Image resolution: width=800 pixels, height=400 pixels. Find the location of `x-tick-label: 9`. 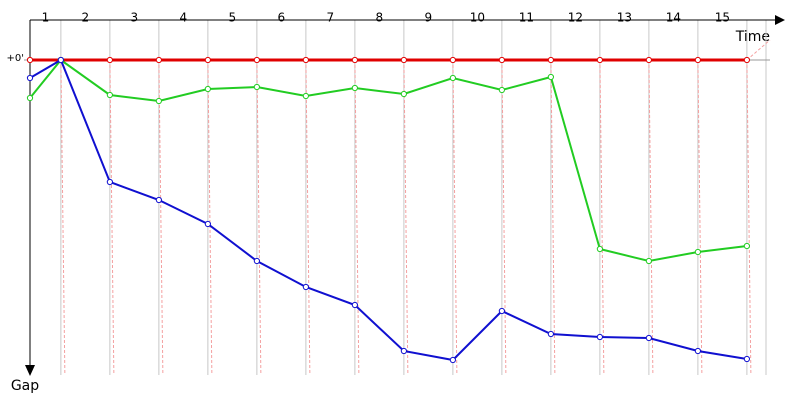

x-tick-label: 9 is located at coordinates (429, 18).